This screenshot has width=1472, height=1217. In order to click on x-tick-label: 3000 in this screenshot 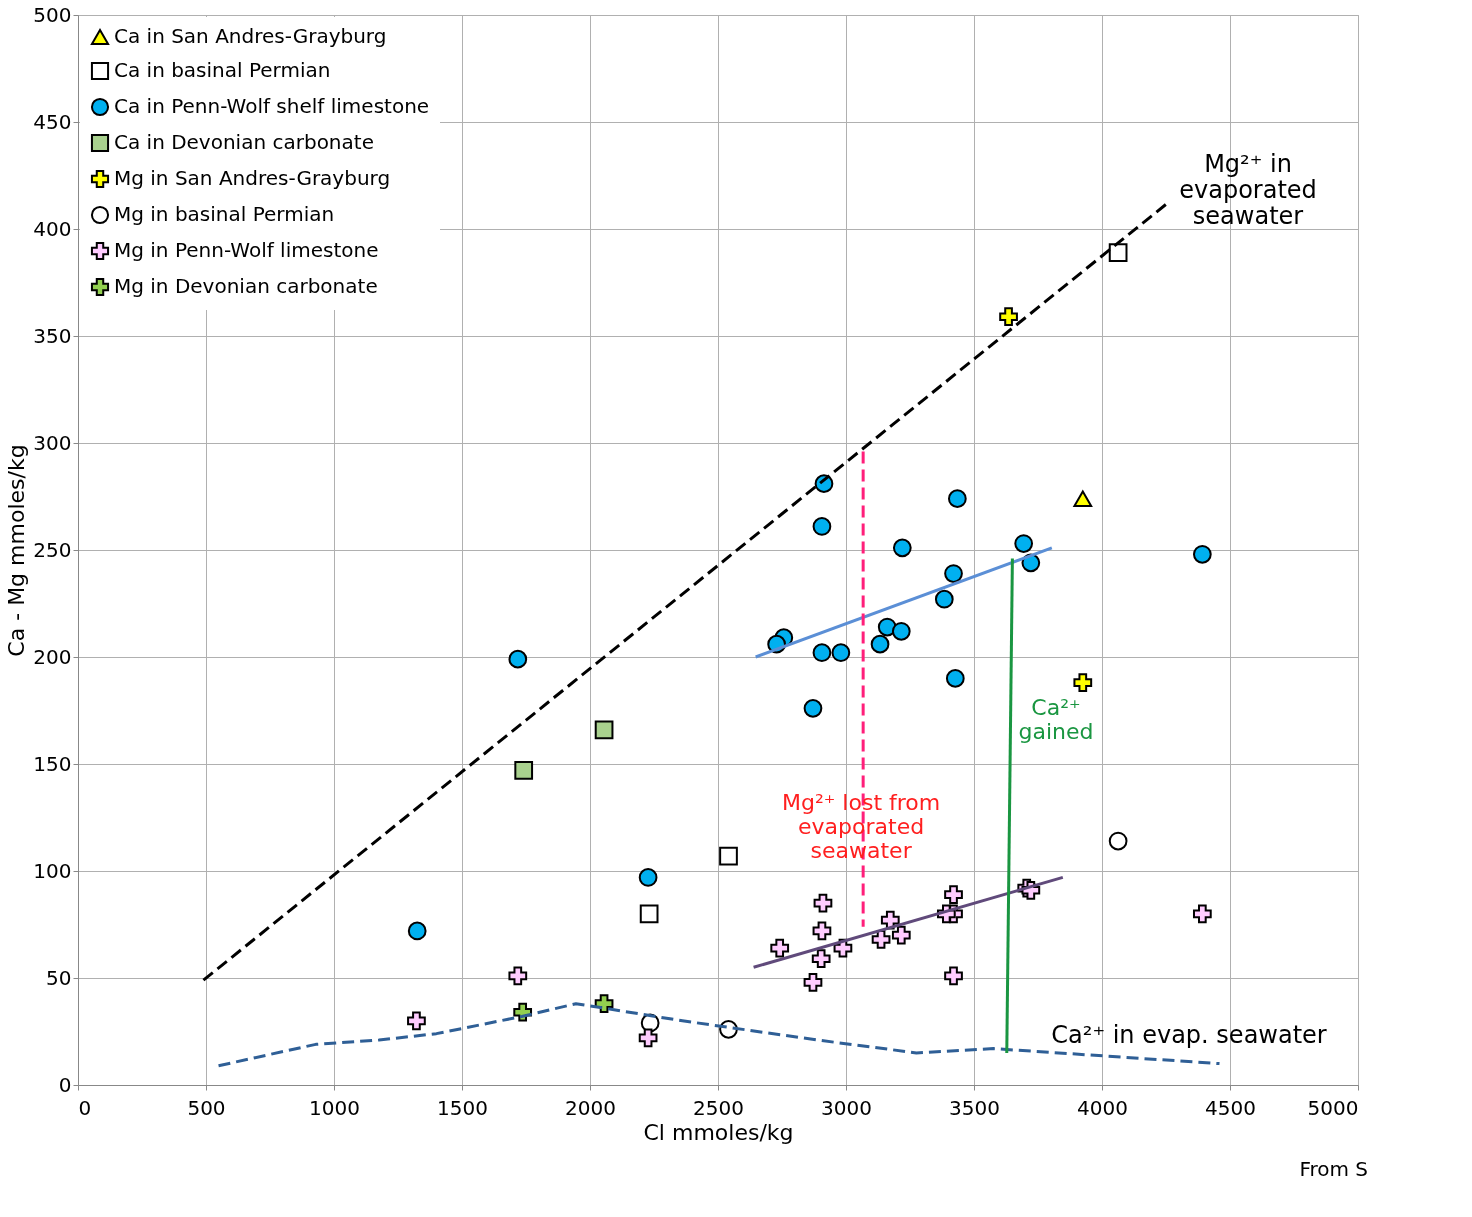, I will do `click(846, 1107)`.